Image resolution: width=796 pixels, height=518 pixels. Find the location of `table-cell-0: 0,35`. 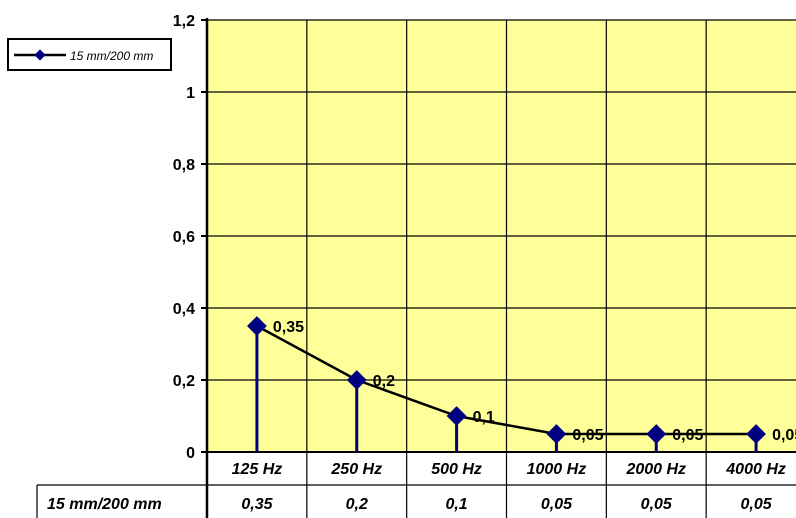

table-cell-0: 0,35 is located at coordinates (257, 504).